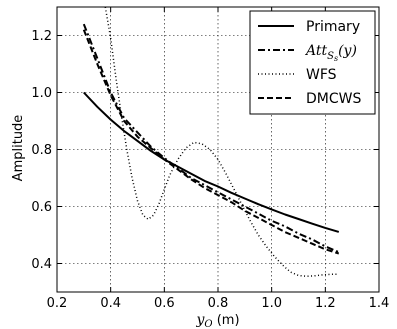 The image size is (397, 329). Describe the element at coordinates (41, 36) in the screenshot. I see `y-tick-label: 1.2` at that location.